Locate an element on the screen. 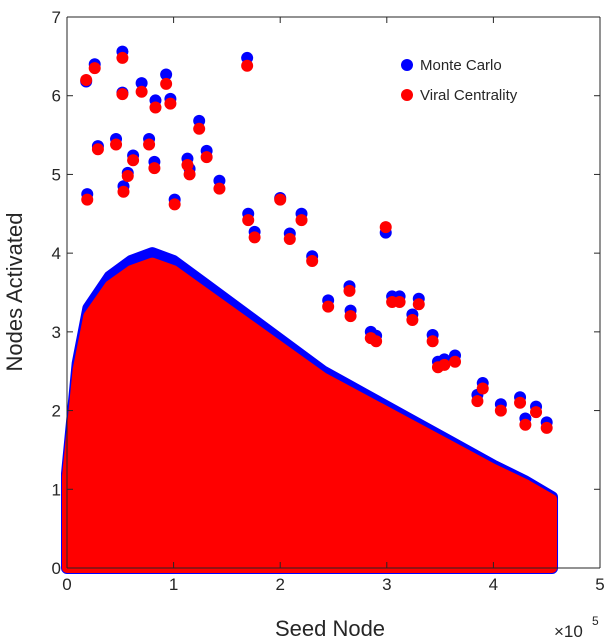 Image resolution: width=611 pixels, height=642 pixels. legend: Monte Carlo Viral Centrality is located at coordinates (459, 80).